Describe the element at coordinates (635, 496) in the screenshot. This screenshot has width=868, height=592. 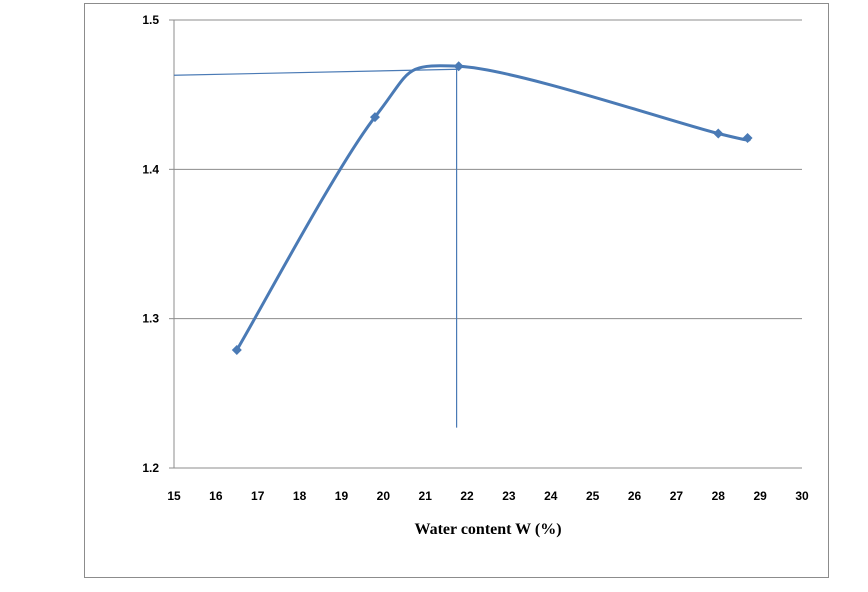
I see `x-tick-label: 26` at that location.